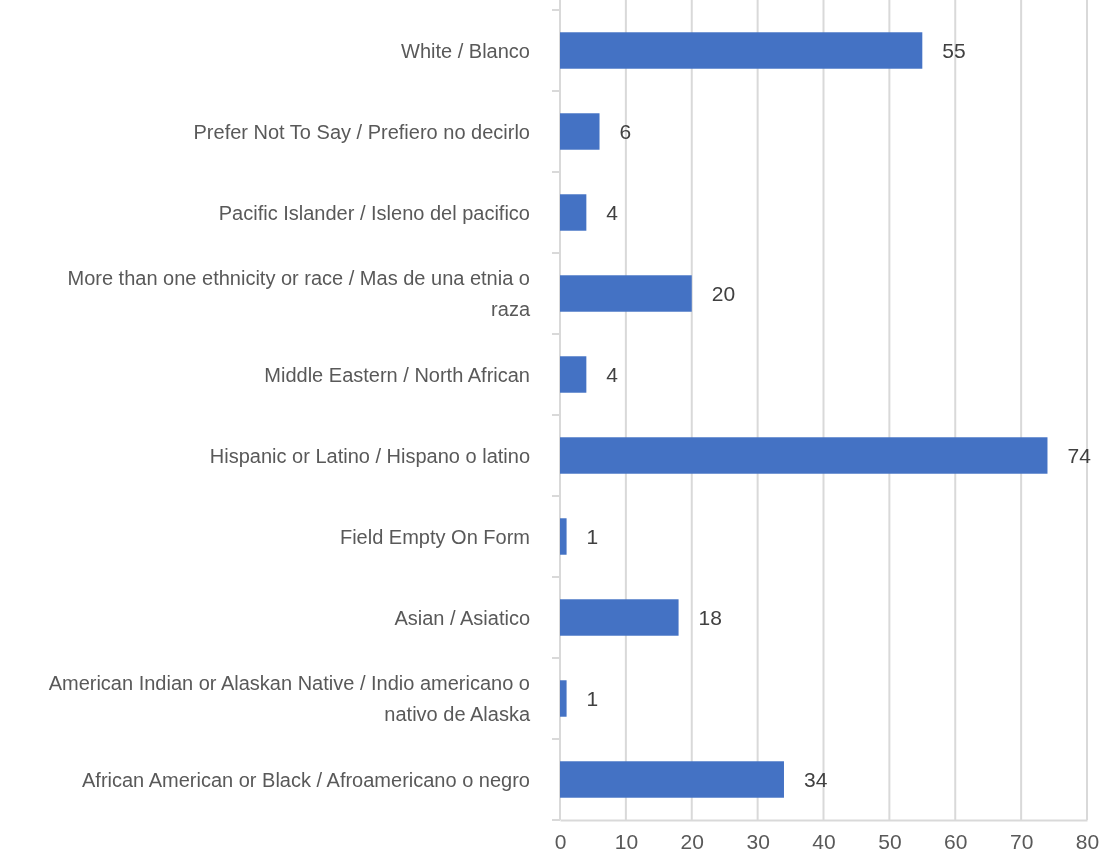 This screenshot has width=1107, height=867. Describe the element at coordinates (710, 617) in the screenshot. I see `data-label: 18` at that location.